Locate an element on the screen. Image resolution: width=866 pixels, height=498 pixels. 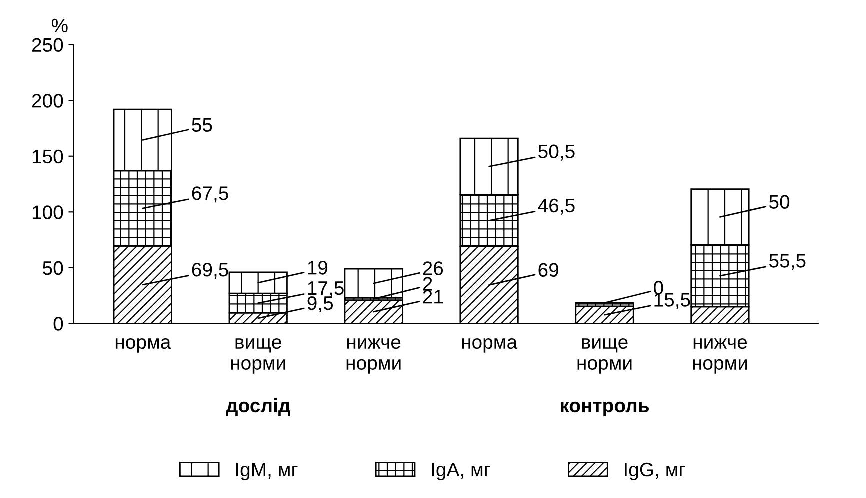
text: контроль is located at coordinates (605, 409).